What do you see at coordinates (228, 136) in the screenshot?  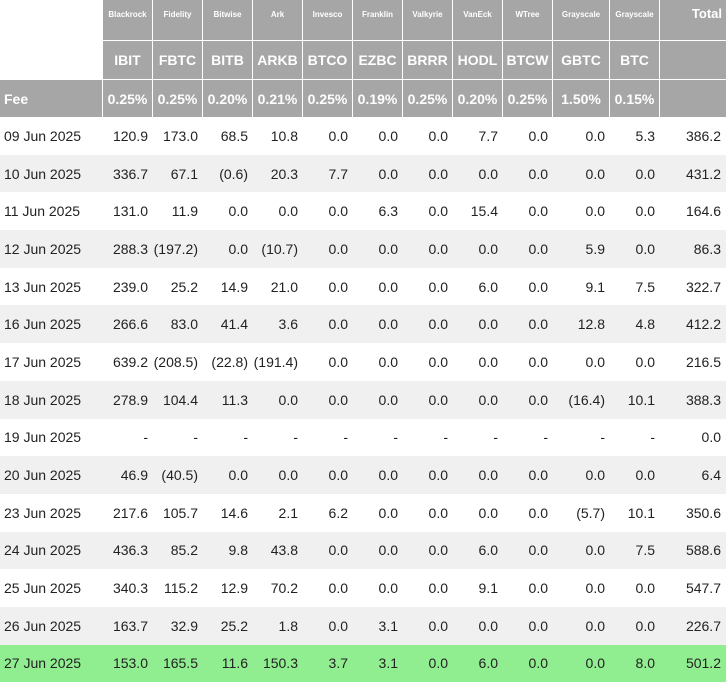 I see `flow-cell: 68.5` at bounding box center [228, 136].